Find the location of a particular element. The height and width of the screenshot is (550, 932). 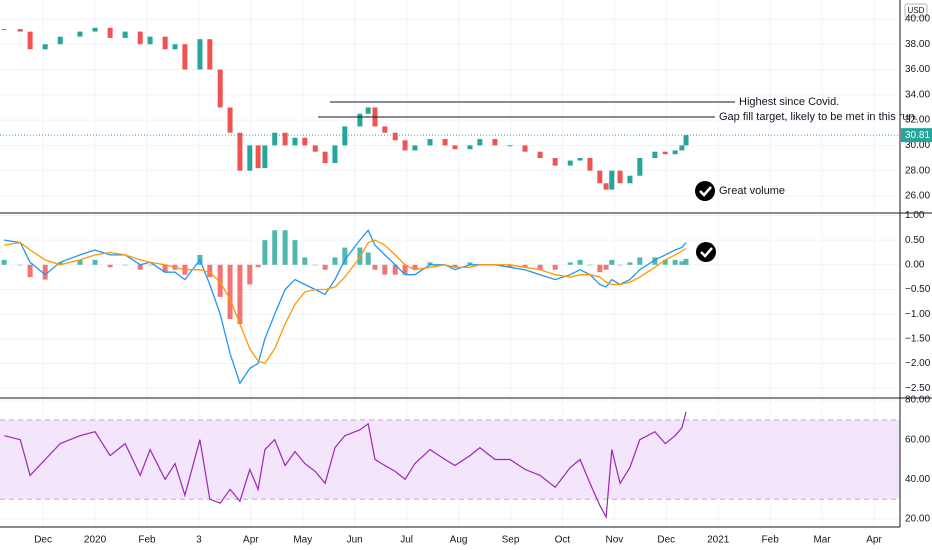

check-icon is located at coordinates (706, 252).